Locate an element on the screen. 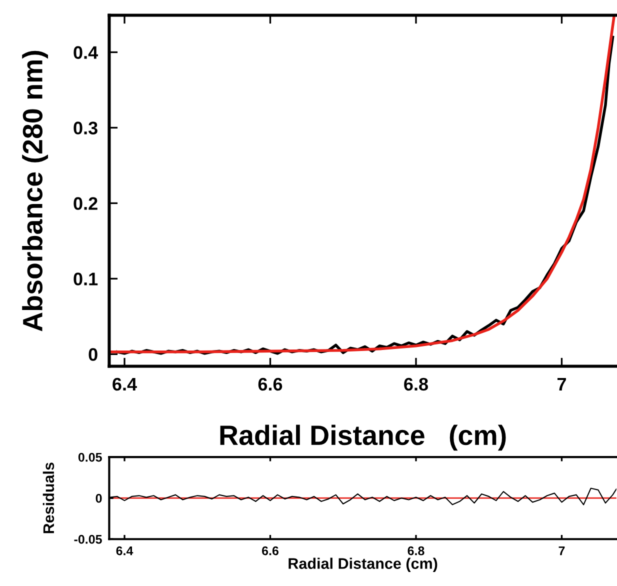 This screenshot has width=617, height=586. y-tick-label: -0.05 is located at coordinates (88, 539).